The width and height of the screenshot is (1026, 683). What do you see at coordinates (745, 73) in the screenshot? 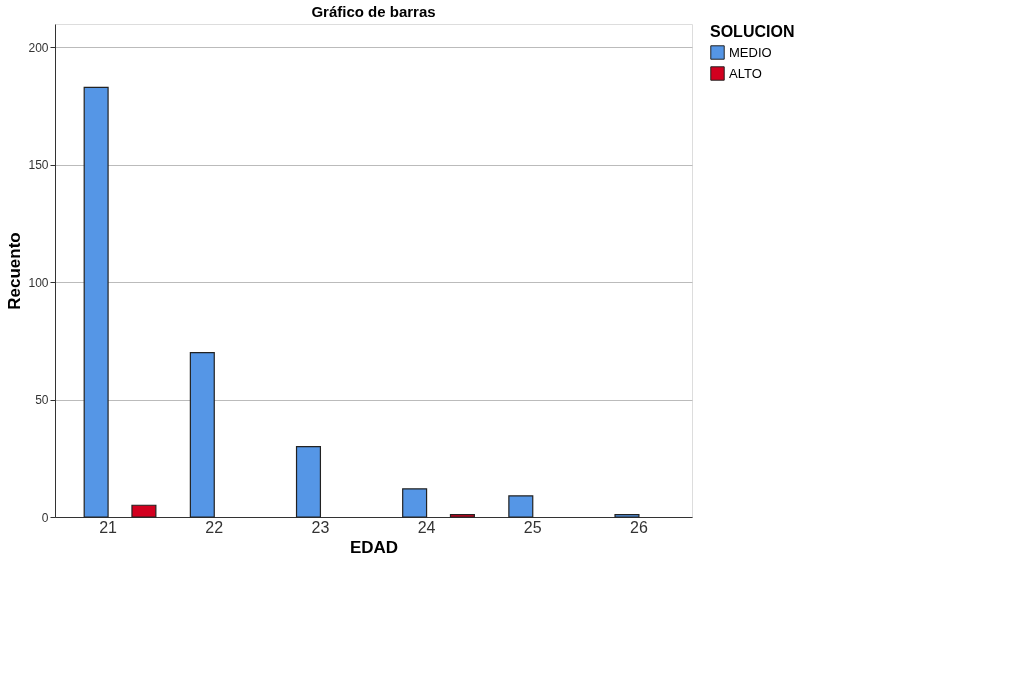
I see `legend-label: ALTO` at bounding box center [745, 73].